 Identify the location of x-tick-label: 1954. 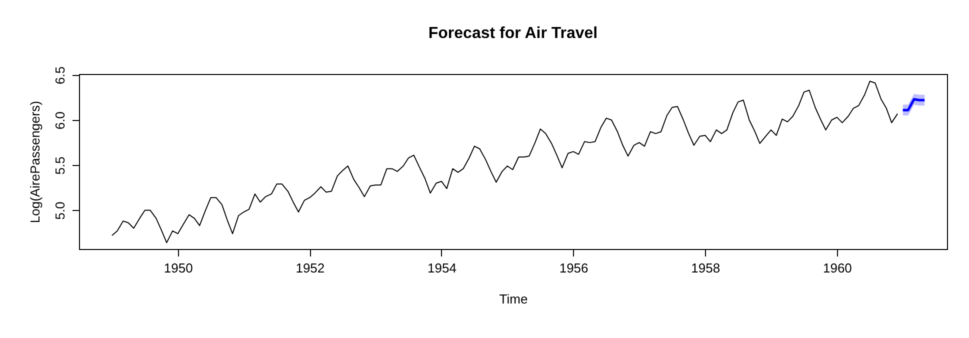
(442, 268).